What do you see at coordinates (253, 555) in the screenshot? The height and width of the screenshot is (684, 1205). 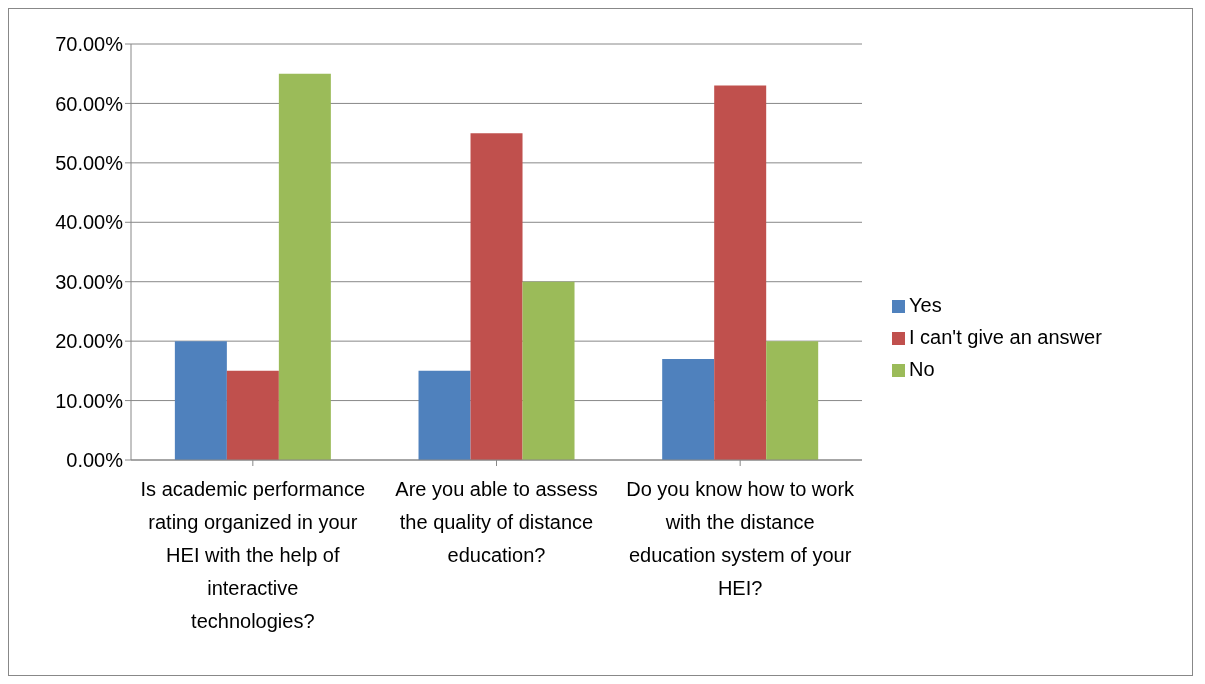 I see `x-tick-label: Is academic performance rating organized in your HEI with the help of interactive technologies?` at bounding box center [253, 555].